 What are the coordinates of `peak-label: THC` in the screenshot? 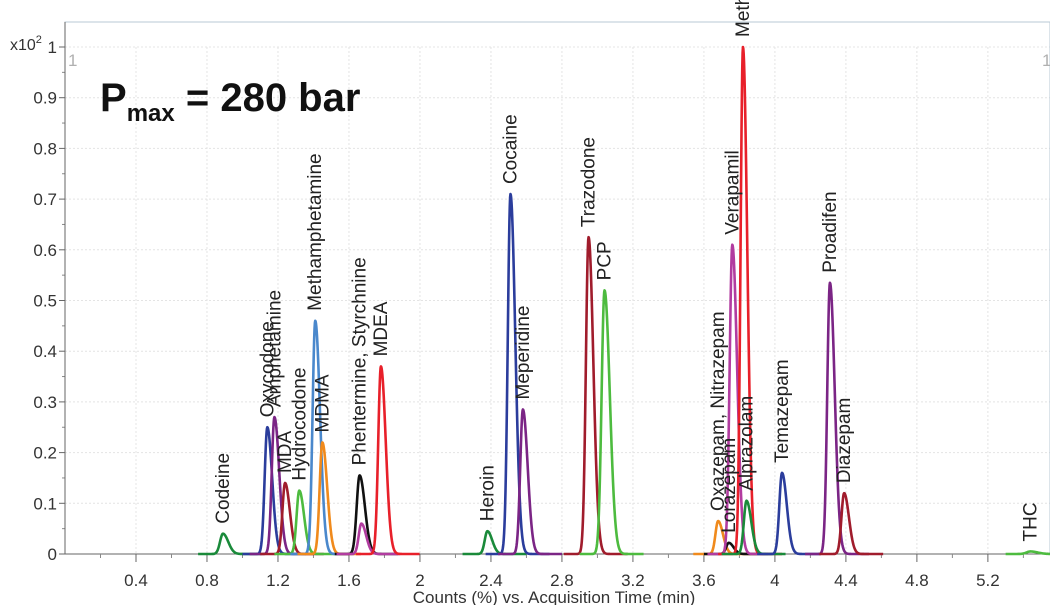 It's located at (1030, 521).